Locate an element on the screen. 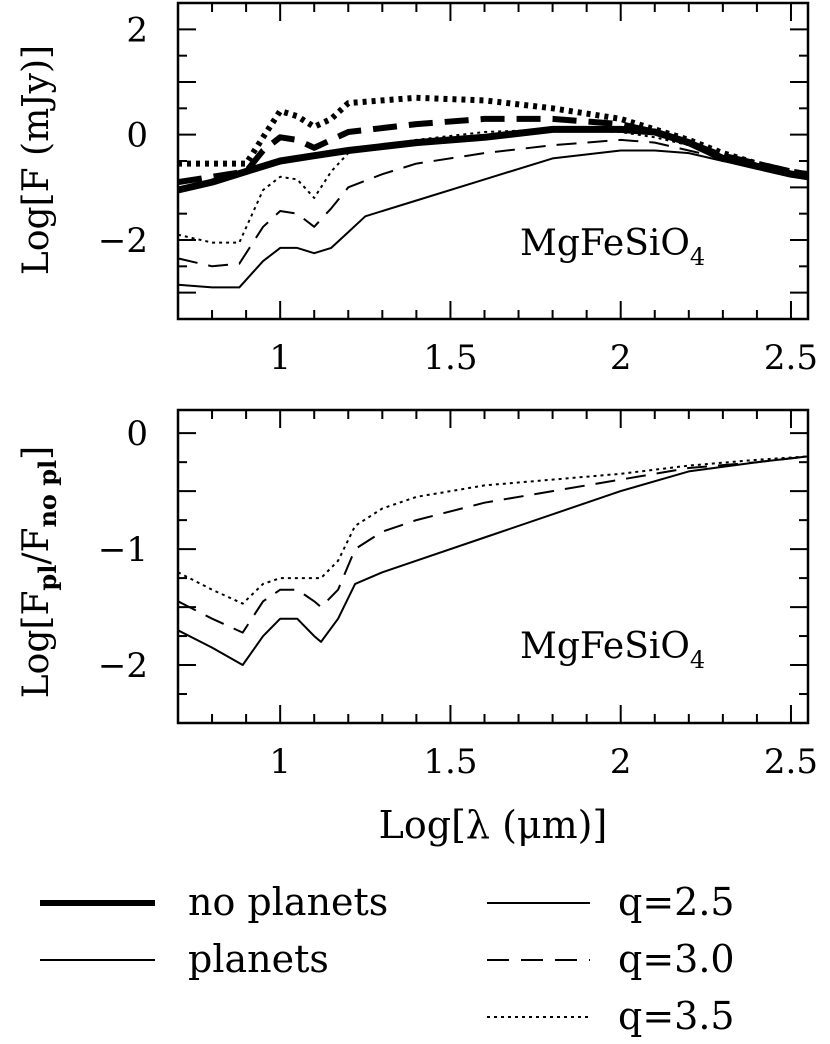  top-x-tick-label: 2 is located at coordinates (621, 358).